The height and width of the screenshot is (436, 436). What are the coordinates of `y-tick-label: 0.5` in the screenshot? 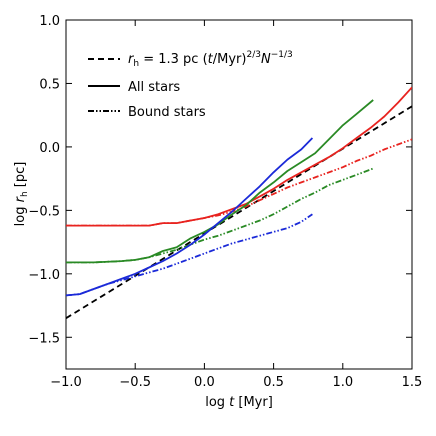 It's located at (49, 84).